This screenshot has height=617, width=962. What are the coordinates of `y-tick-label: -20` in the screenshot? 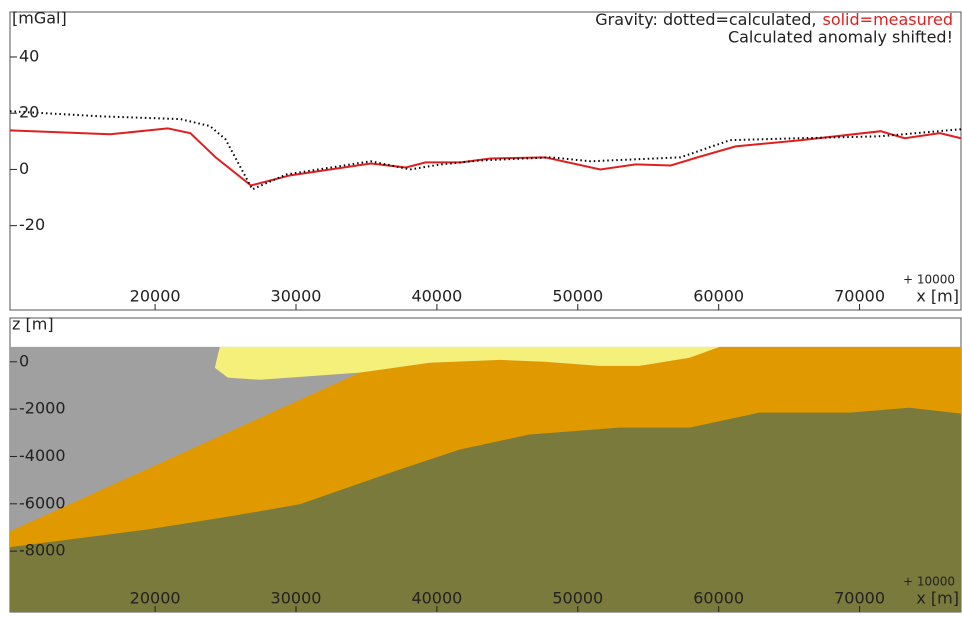 It's located at (32, 224).